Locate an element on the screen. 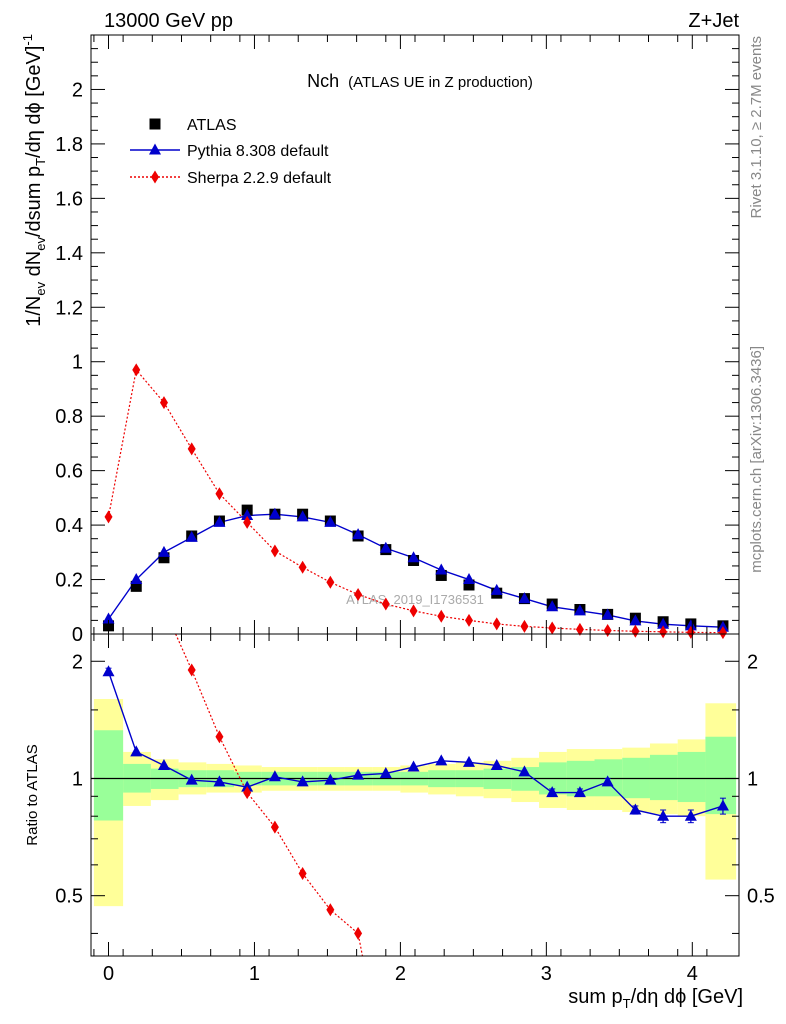  main-ytick-label: 1.2 is located at coordinates (69, 308).